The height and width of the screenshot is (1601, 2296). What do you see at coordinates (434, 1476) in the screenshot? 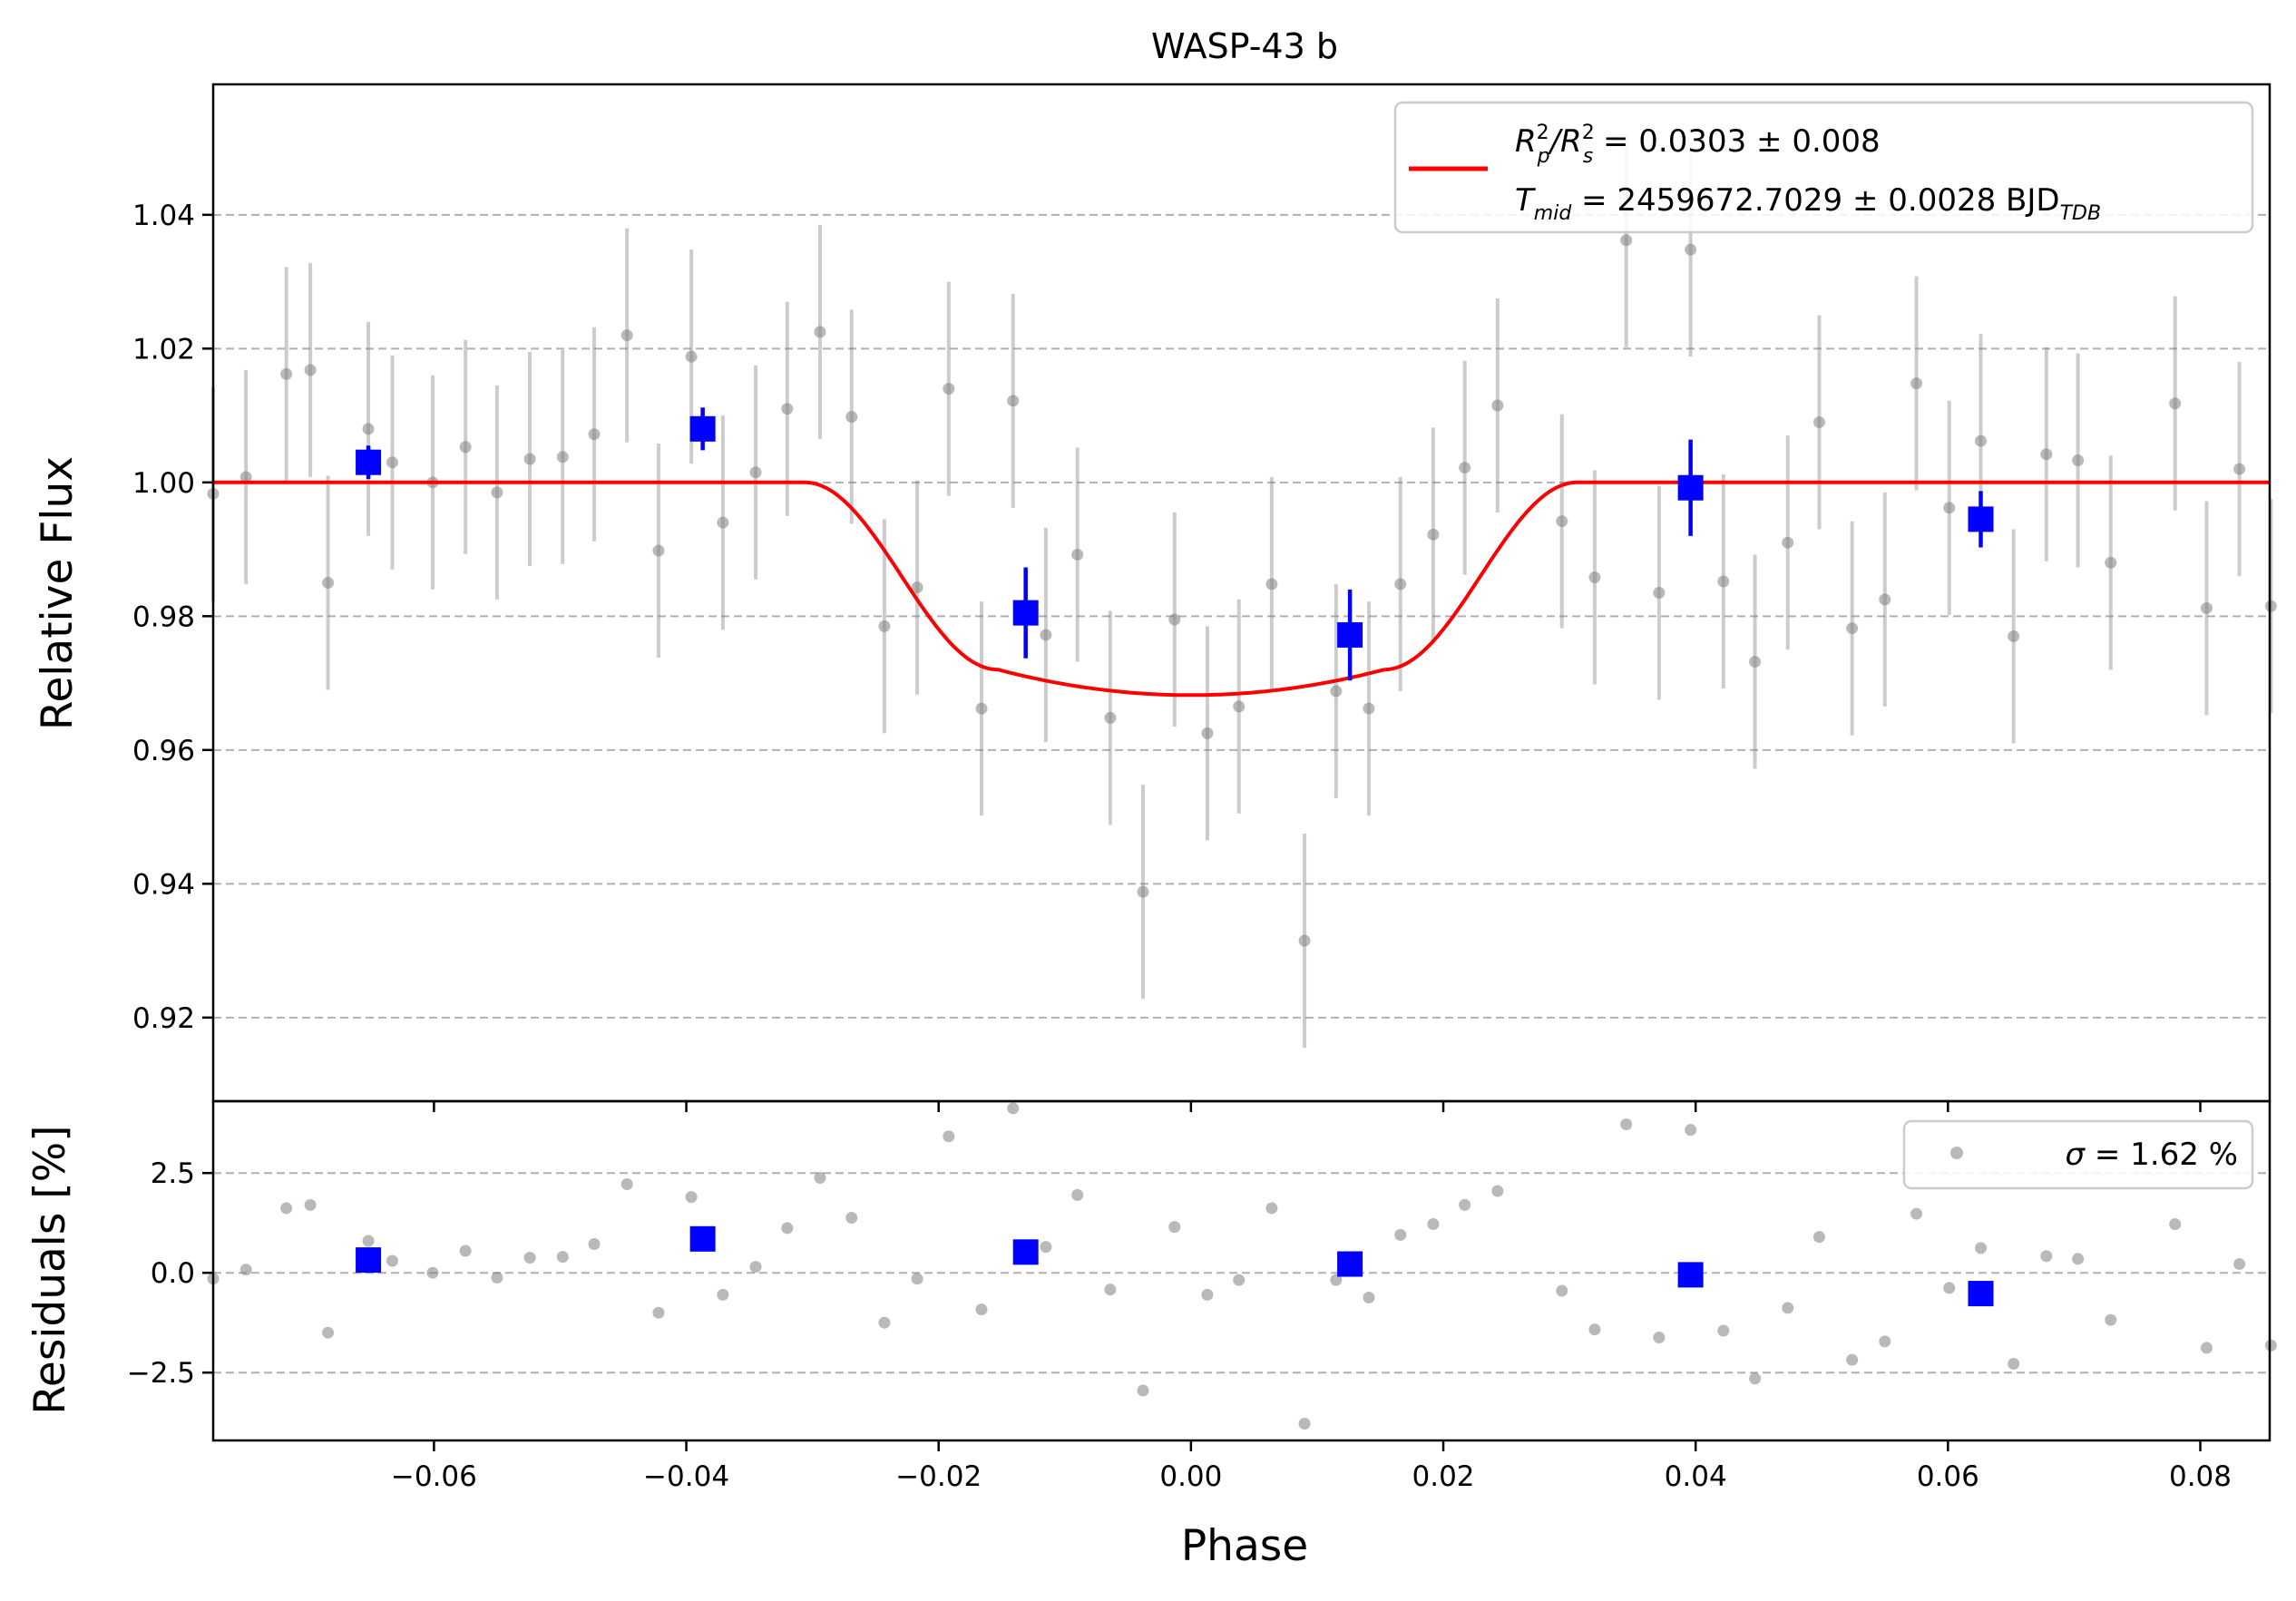
I see `x-tick-label: −0.06` at bounding box center [434, 1476].